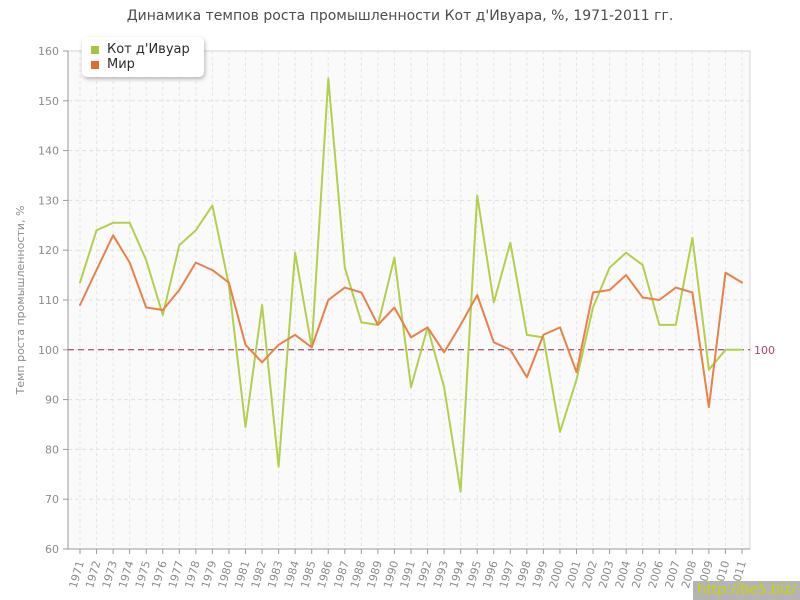 This screenshot has height=600, width=800. Describe the element at coordinates (48, 250) in the screenshot. I see `y-tick-label: 120` at that location.